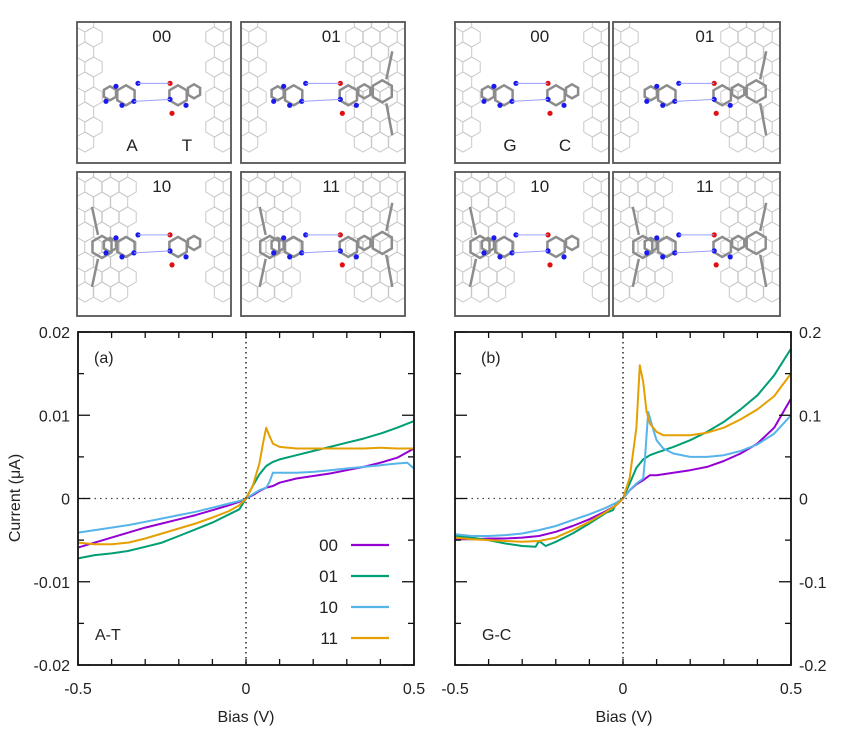  What do you see at coordinates (328, 545) in the screenshot?
I see `legend-label-00: 00` at bounding box center [328, 545].